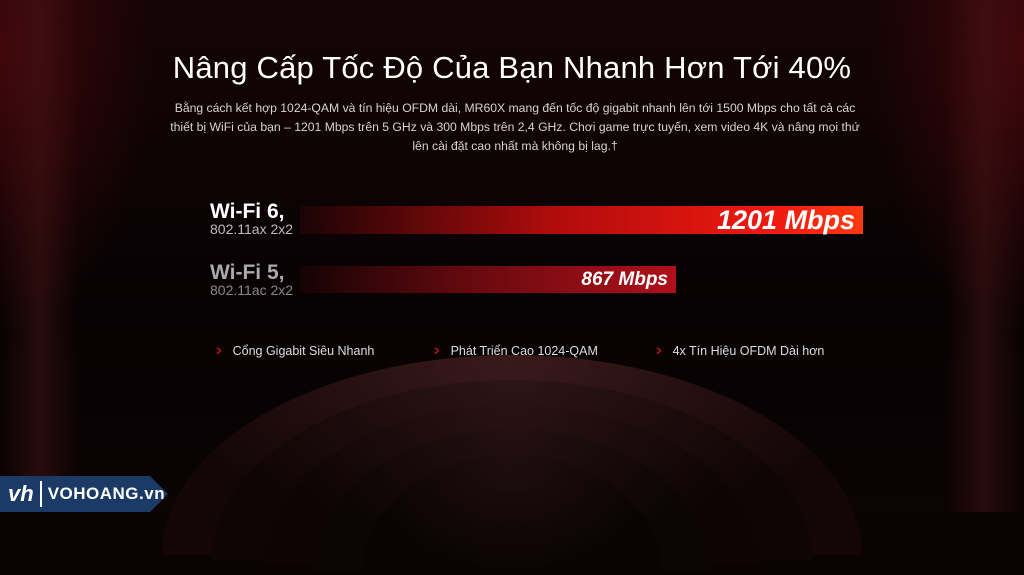 The width and height of the screenshot is (1024, 575). Describe the element at coordinates (488, 279) in the screenshot. I see `wifi5-bar: 867 Mbps` at that location.